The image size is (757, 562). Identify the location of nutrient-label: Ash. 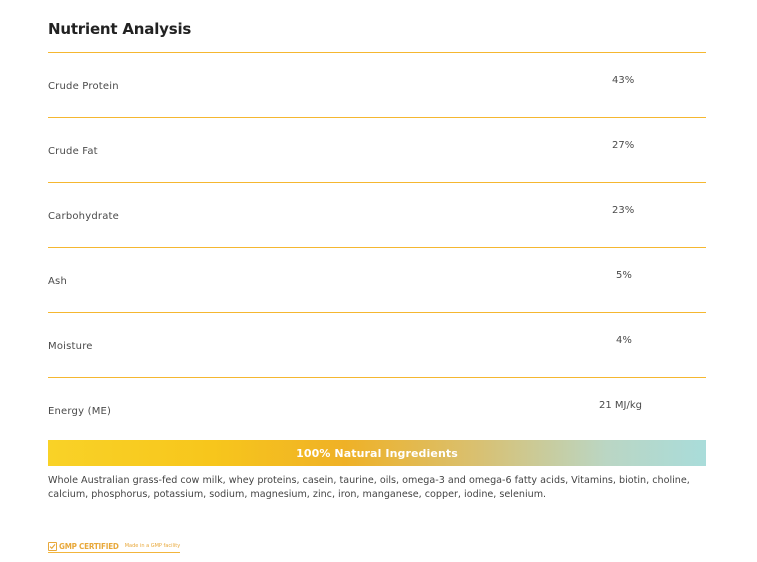
(57, 281).